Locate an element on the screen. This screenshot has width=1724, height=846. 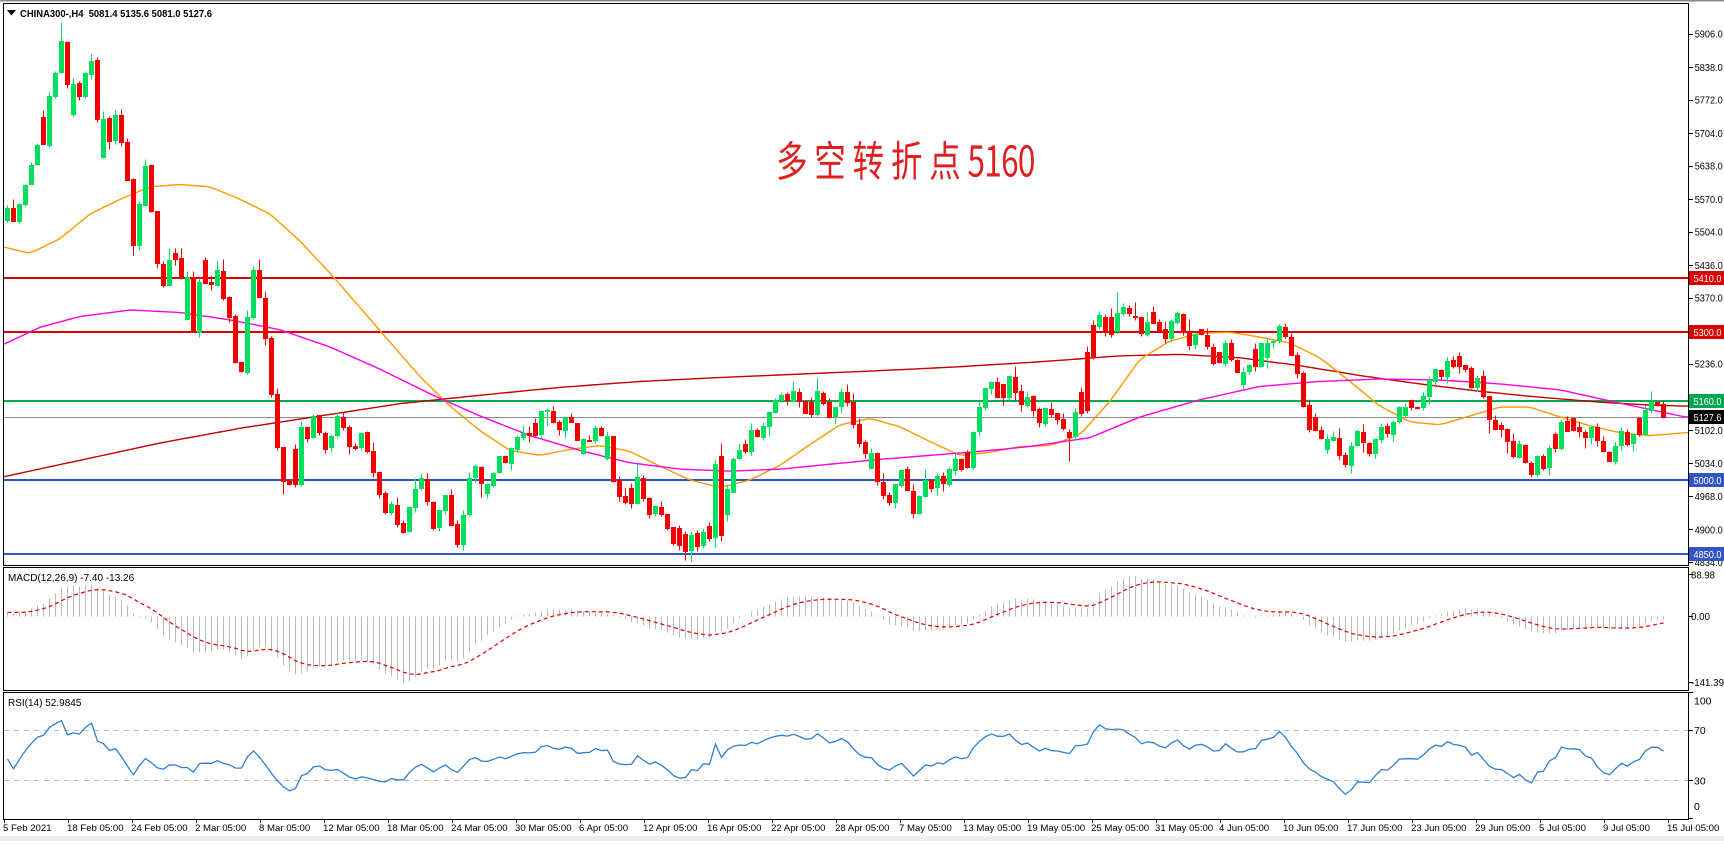
svg-text: 29 Jun 05:00 is located at coordinates (1502, 828).